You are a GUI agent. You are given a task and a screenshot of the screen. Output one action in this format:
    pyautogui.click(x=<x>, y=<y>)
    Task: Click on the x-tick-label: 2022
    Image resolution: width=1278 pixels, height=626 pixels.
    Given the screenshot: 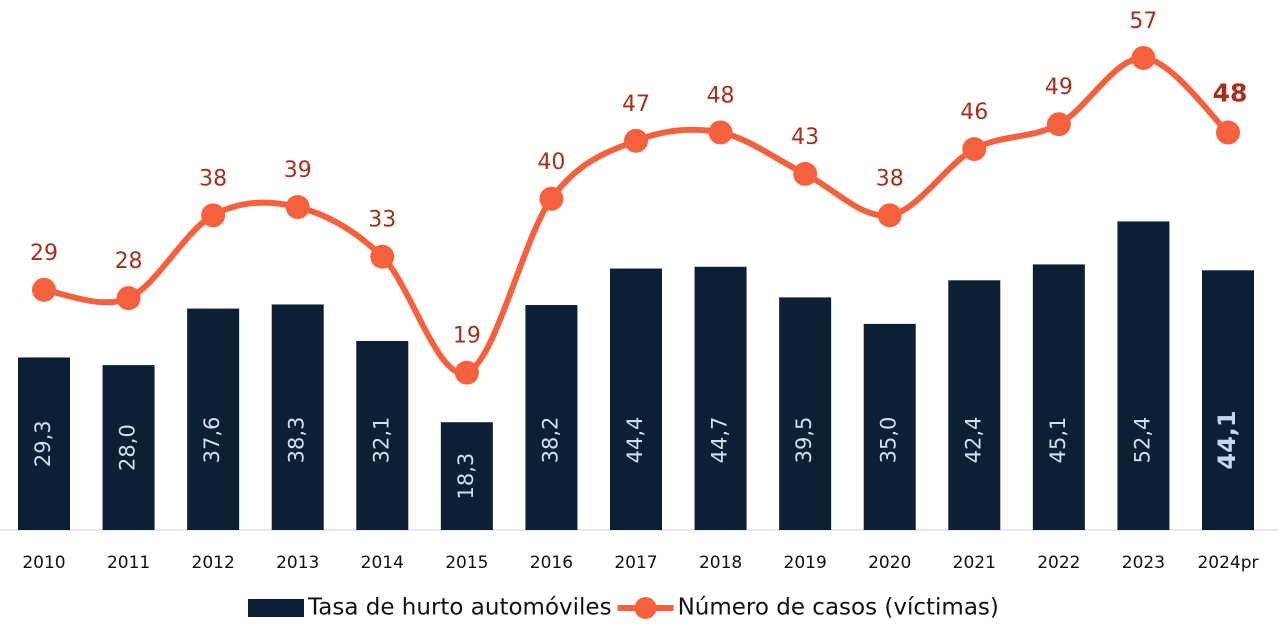 What is the action you would take?
    pyautogui.click(x=1058, y=563)
    